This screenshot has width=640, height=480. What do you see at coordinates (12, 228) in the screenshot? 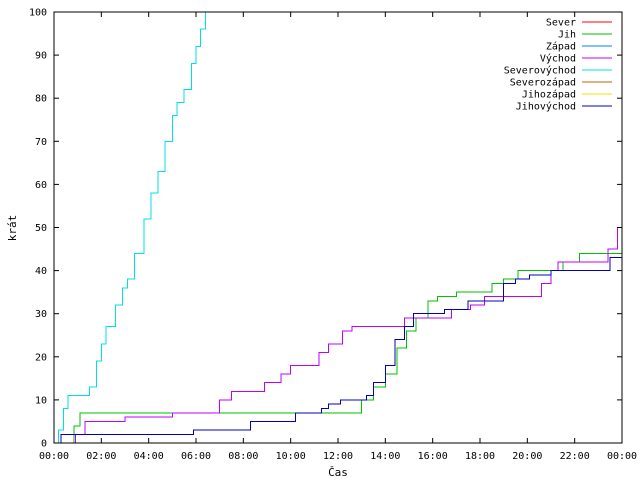
I see `y-axis-title: krát` at bounding box center [12, 228].